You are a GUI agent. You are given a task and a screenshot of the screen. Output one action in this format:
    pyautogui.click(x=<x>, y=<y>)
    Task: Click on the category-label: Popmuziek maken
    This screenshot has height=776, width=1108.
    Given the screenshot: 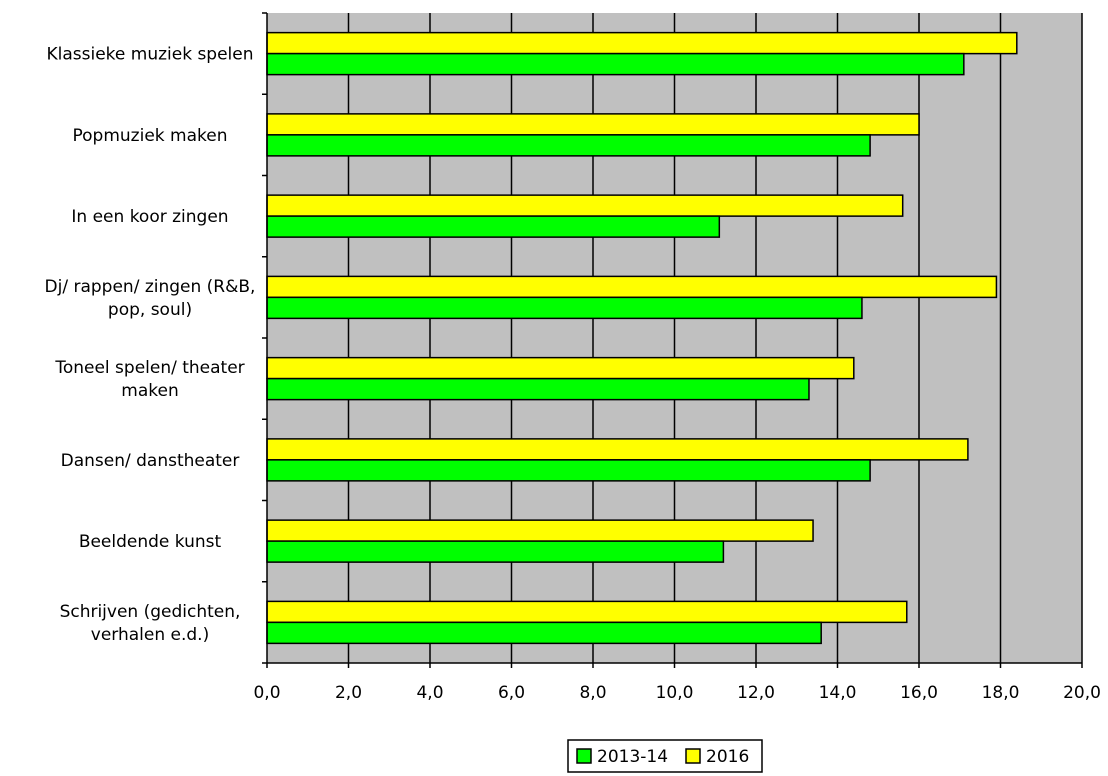 What is the action you would take?
    pyautogui.click(x=150, y=136)
    